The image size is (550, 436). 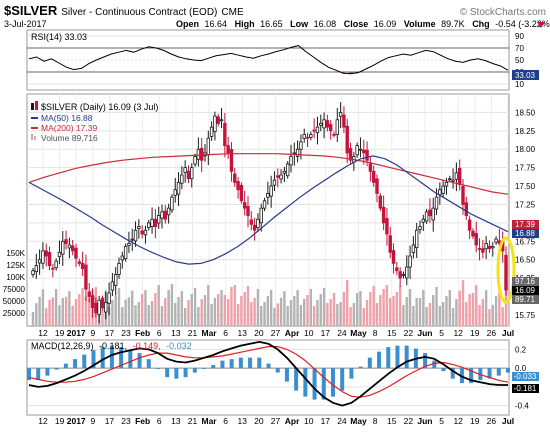 I want to click on price-tick-label-7: 17.75, so click(x=525, y=168).